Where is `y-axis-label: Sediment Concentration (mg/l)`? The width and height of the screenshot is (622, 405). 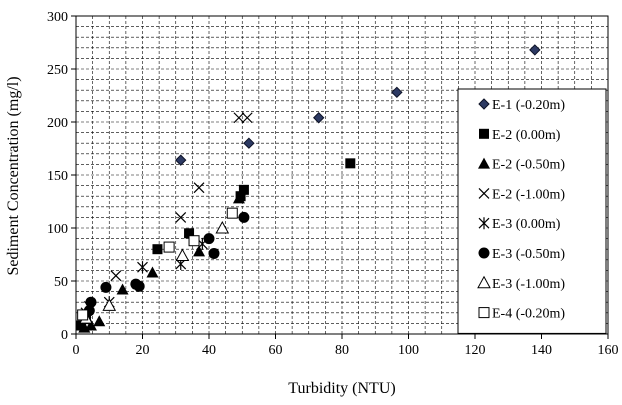
y-axis-label: Sediment Concentration (mg/l) is located at coordinates (13, 175).